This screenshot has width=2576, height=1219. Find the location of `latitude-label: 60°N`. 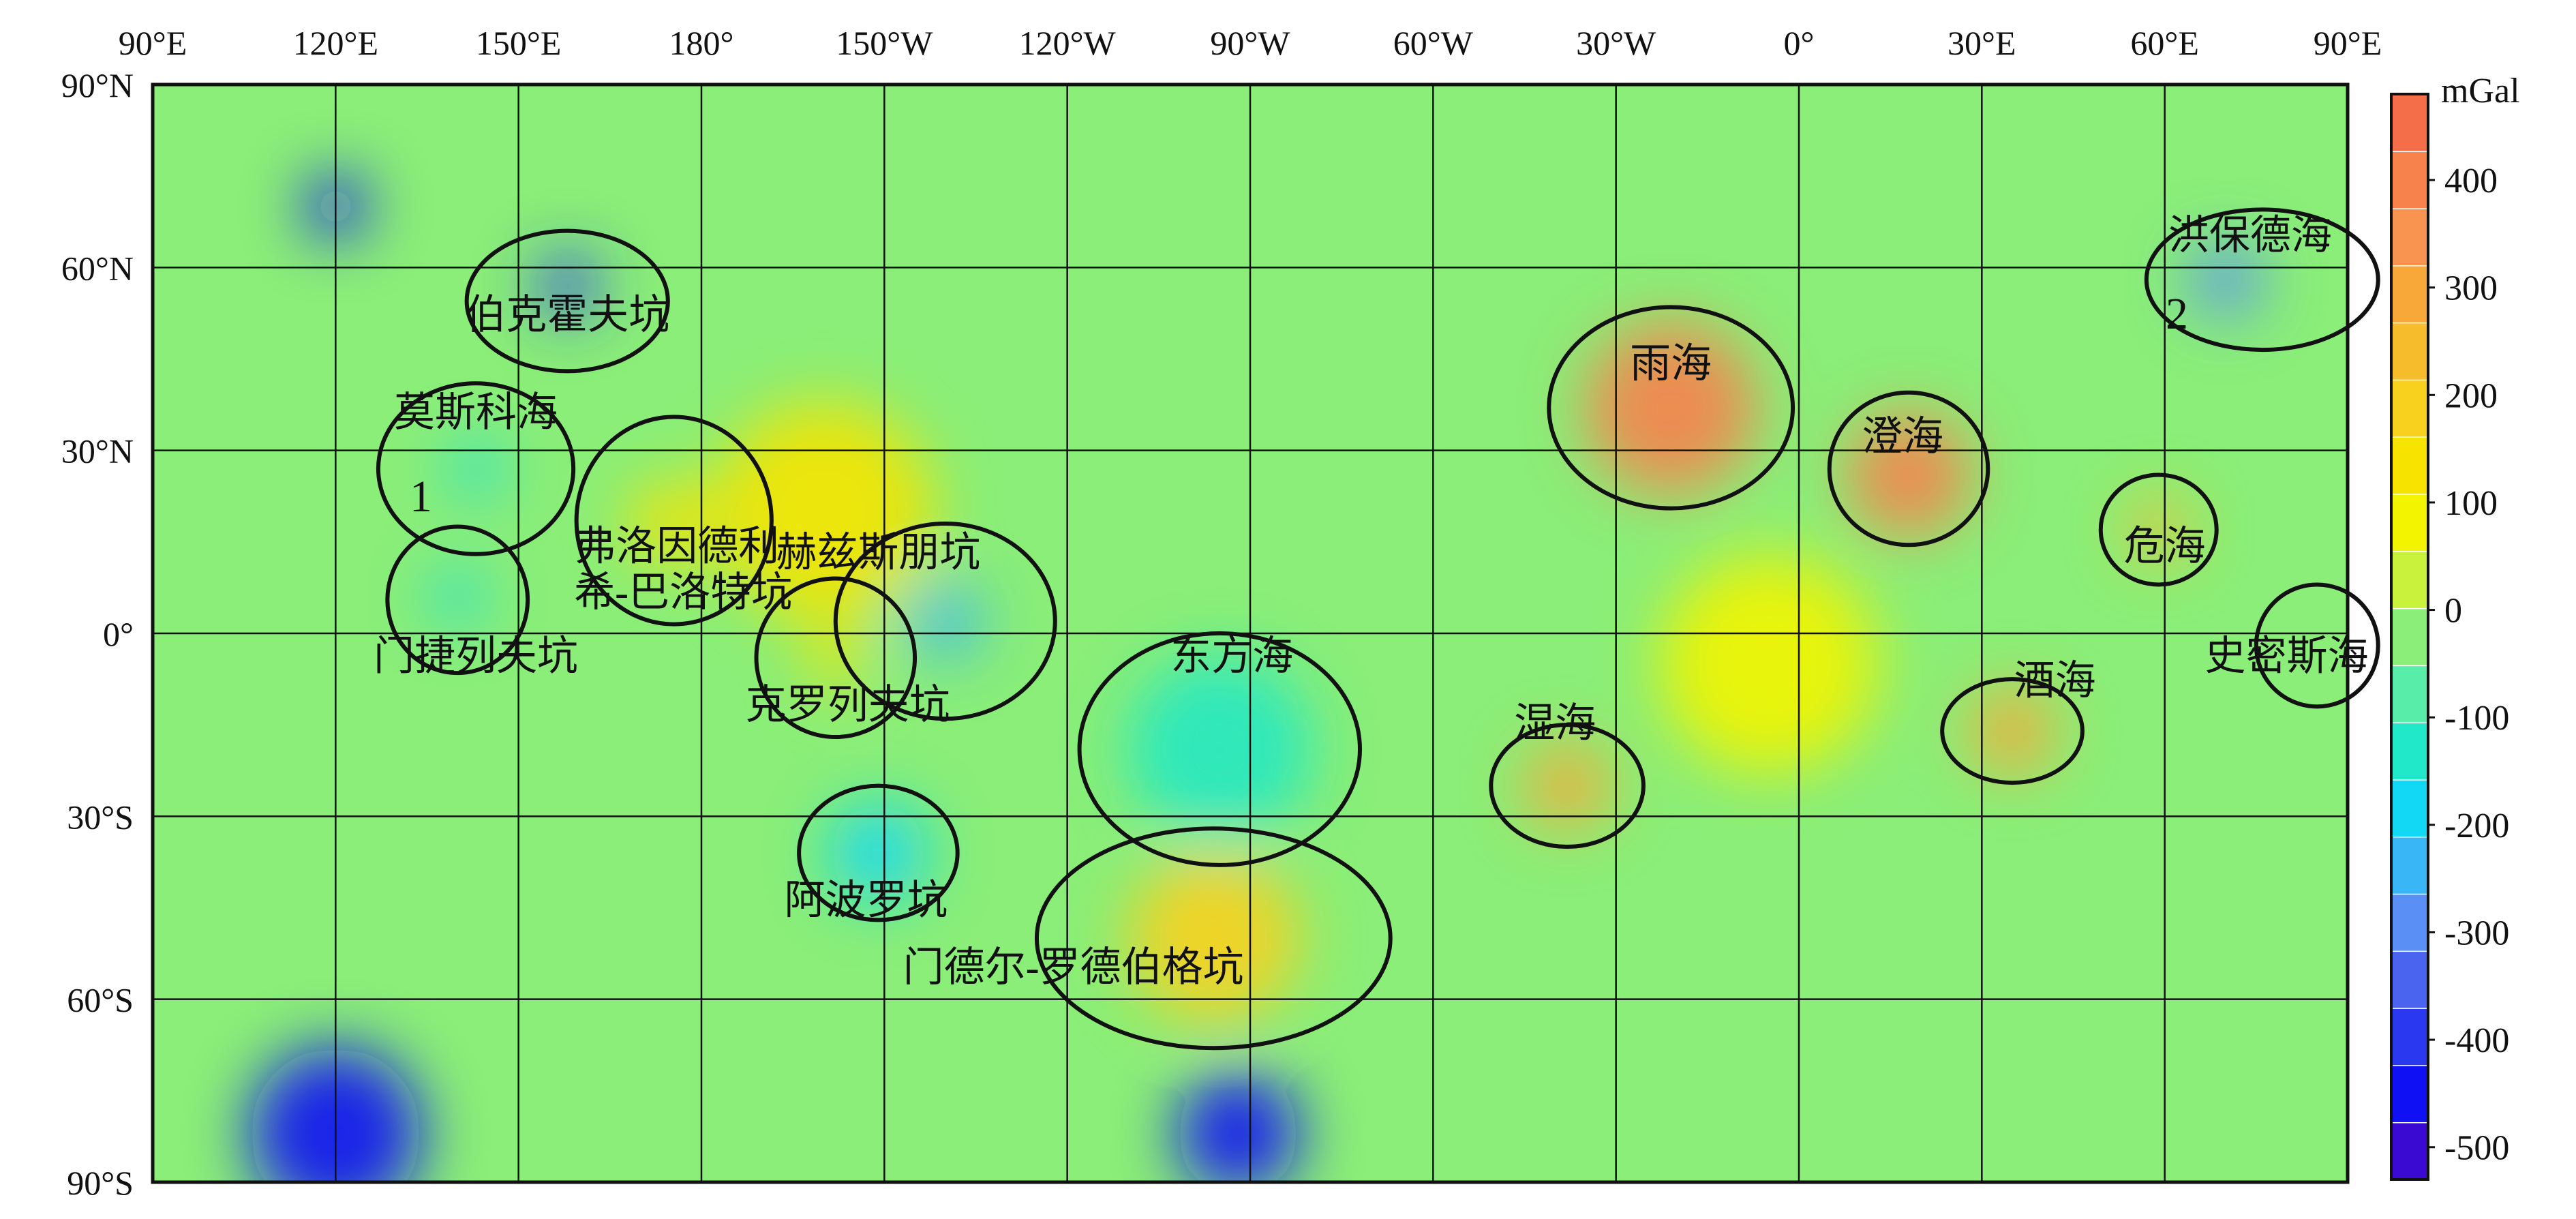

latitude-label: 60°N is located at coordinates (97, 268).